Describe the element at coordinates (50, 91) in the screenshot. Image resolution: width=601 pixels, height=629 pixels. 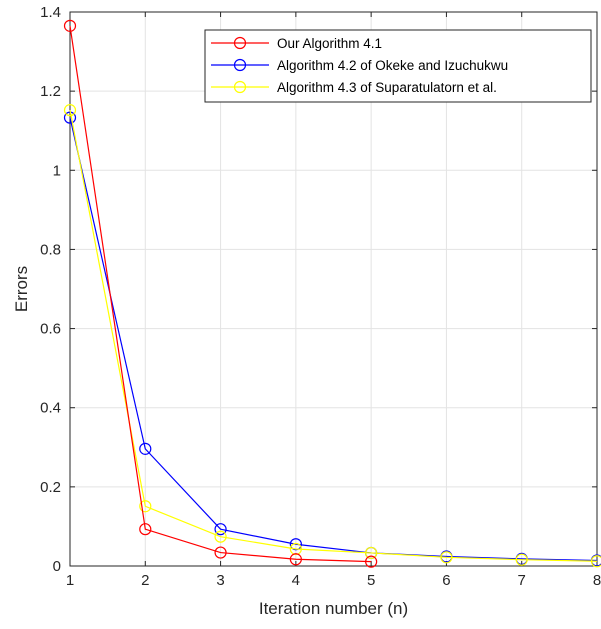
I see `y-tick-label: 1.2` at that location.